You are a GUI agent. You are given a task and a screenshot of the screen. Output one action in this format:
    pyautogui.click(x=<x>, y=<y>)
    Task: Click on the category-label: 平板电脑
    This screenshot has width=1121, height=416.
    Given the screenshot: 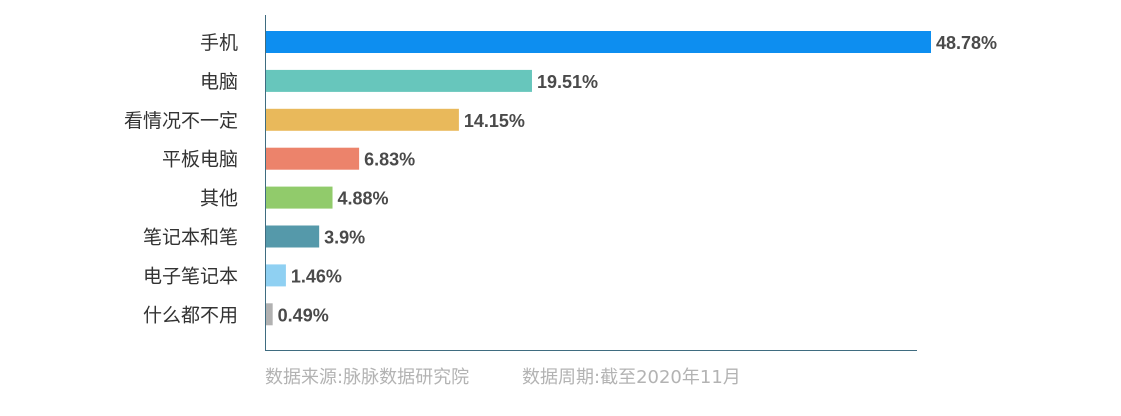 What is the action you would take?
    pyautogui.click(x=200, y=160)
    